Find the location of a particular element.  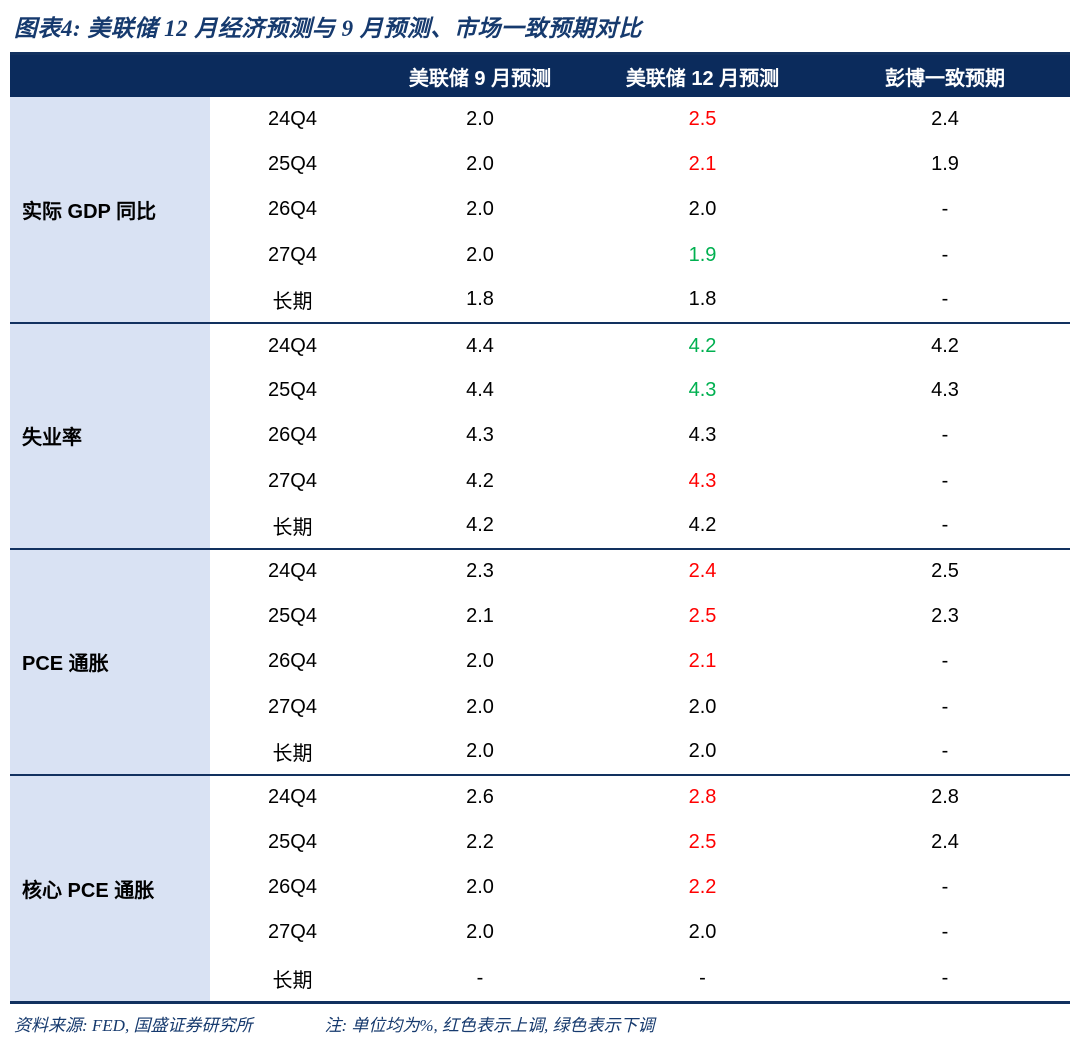

table-row: 25Q4 2.1 2.5 2.3 is located at coordinates (540, 616).